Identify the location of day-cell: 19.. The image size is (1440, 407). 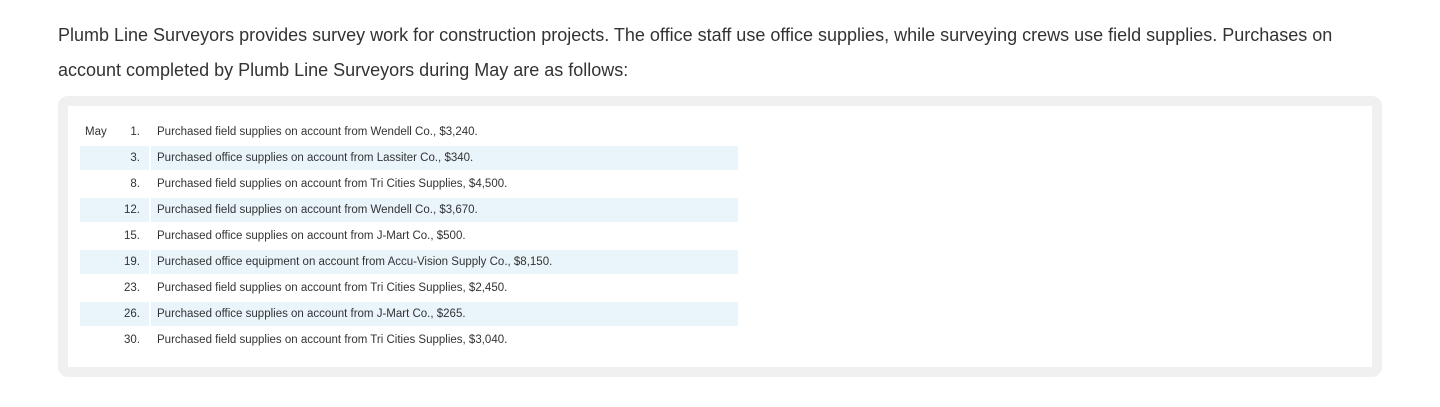
(132, 262).